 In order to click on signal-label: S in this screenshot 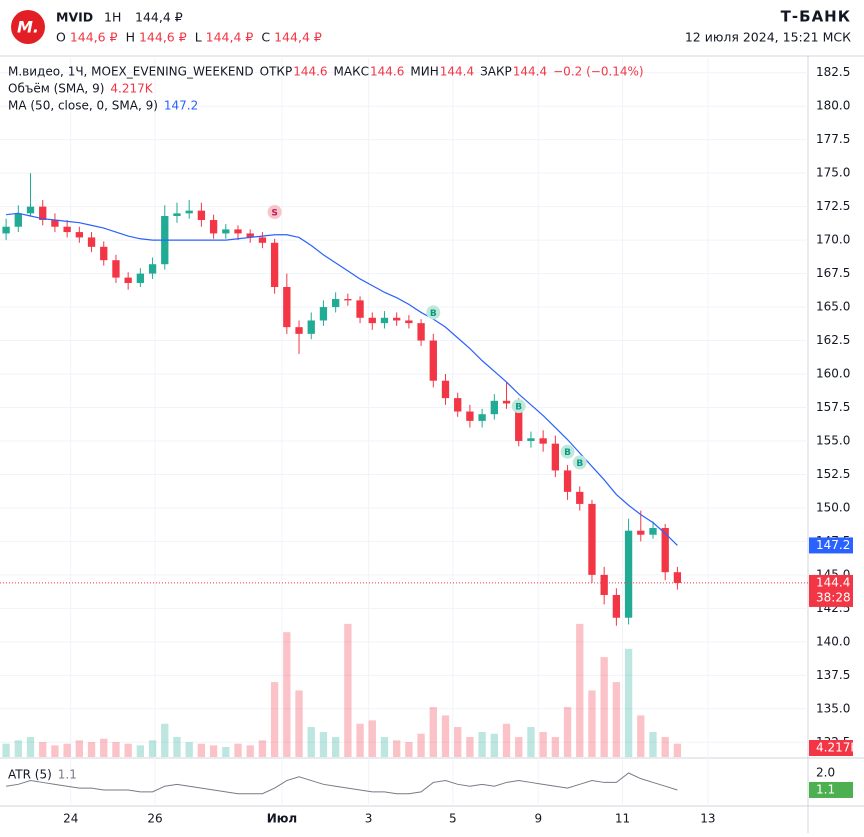, I will do `click(274, 213)`.